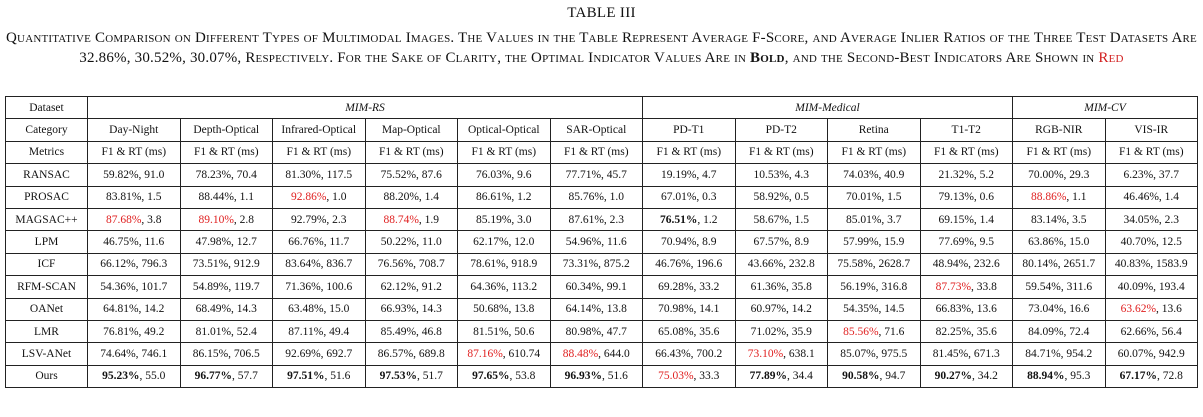 The width and height of the screenshot is (1203, 417). I want to click on rt-value: , 13.8, so click(521, 309).